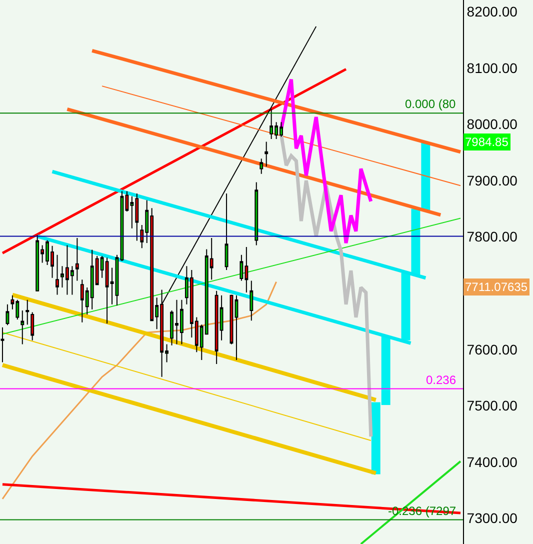 This screenshot has height=544, width=533. What do you see at coordinates (492, 518) in the screenshot?
I see `y-tick-label: 7300.00` at bounding box center [492, 518].